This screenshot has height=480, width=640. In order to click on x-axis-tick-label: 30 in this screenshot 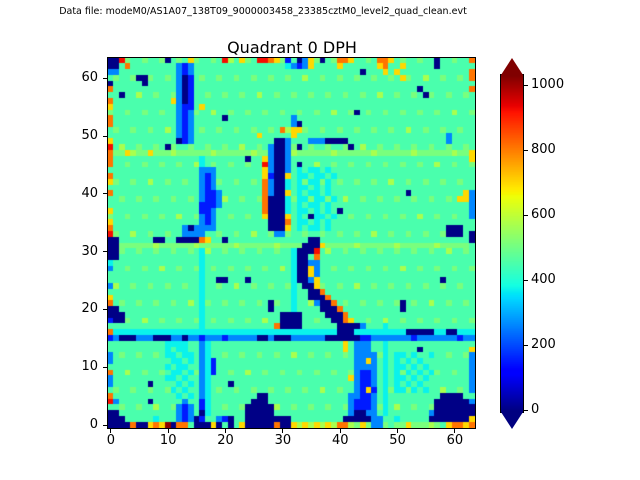, I will do `click(283, 440)`.